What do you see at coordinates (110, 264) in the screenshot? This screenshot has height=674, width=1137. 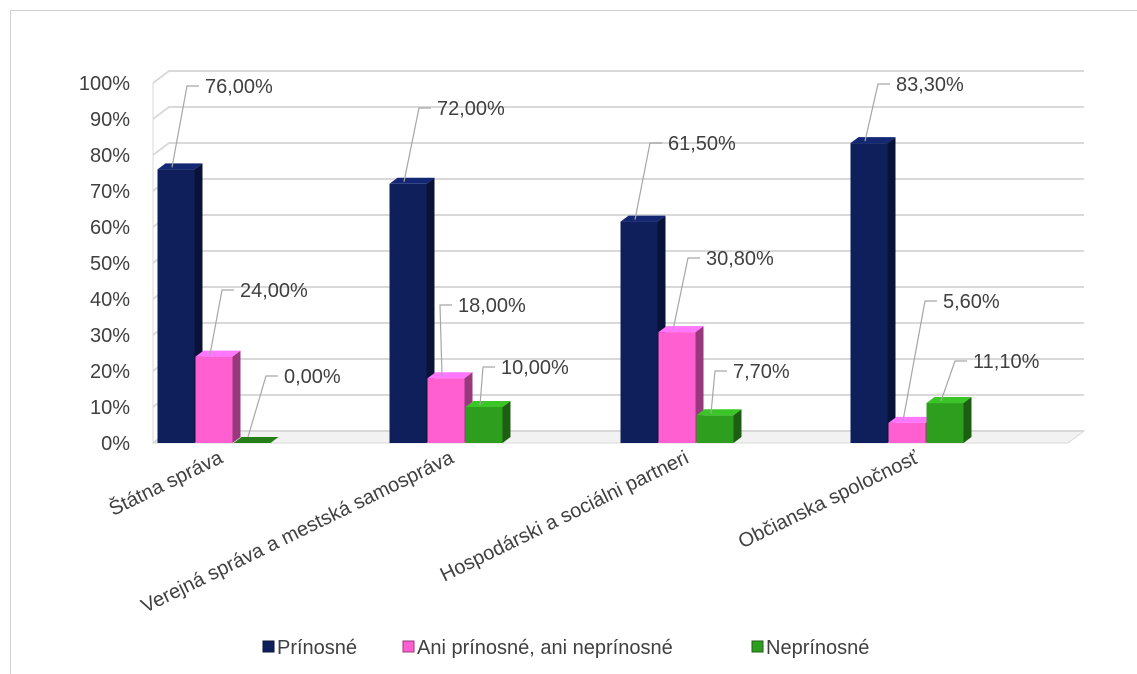 I see `y-tick-label: 50%` at bounding box center [110, 264].